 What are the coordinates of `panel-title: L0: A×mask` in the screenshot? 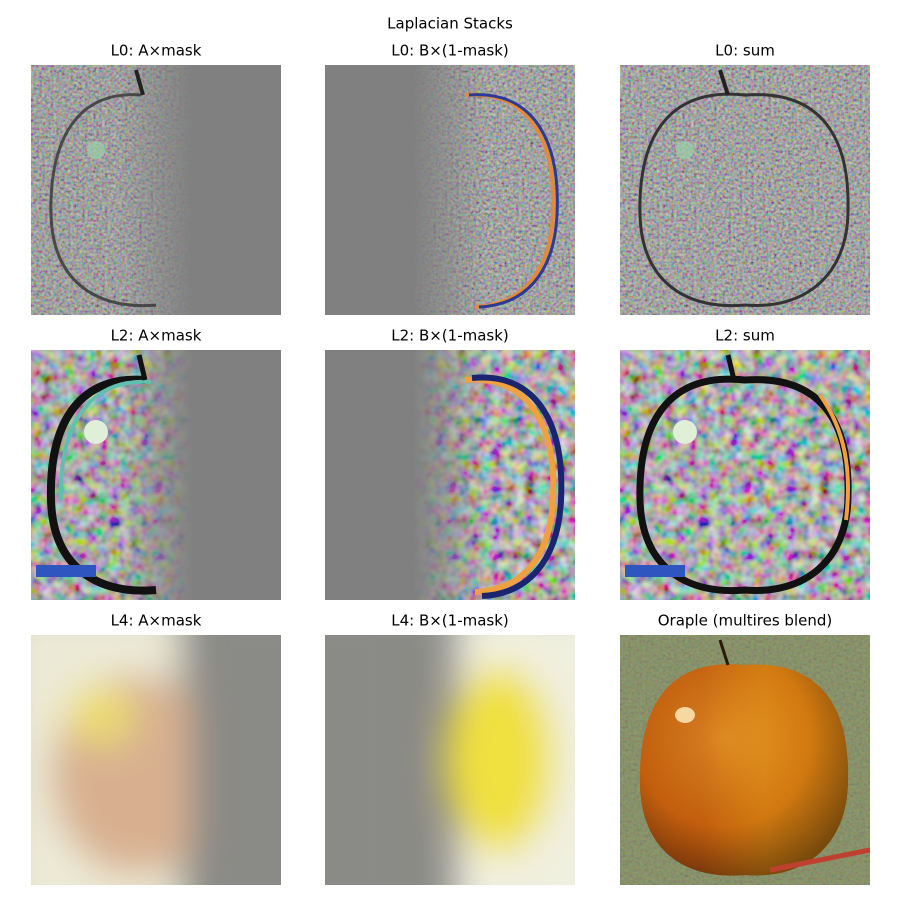 It's located at (156, 51).